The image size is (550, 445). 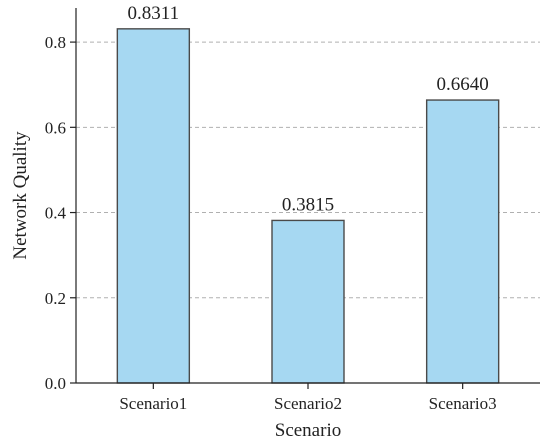 I want to click on bar-value-label: 0.3815, so click(x=308, y=204).